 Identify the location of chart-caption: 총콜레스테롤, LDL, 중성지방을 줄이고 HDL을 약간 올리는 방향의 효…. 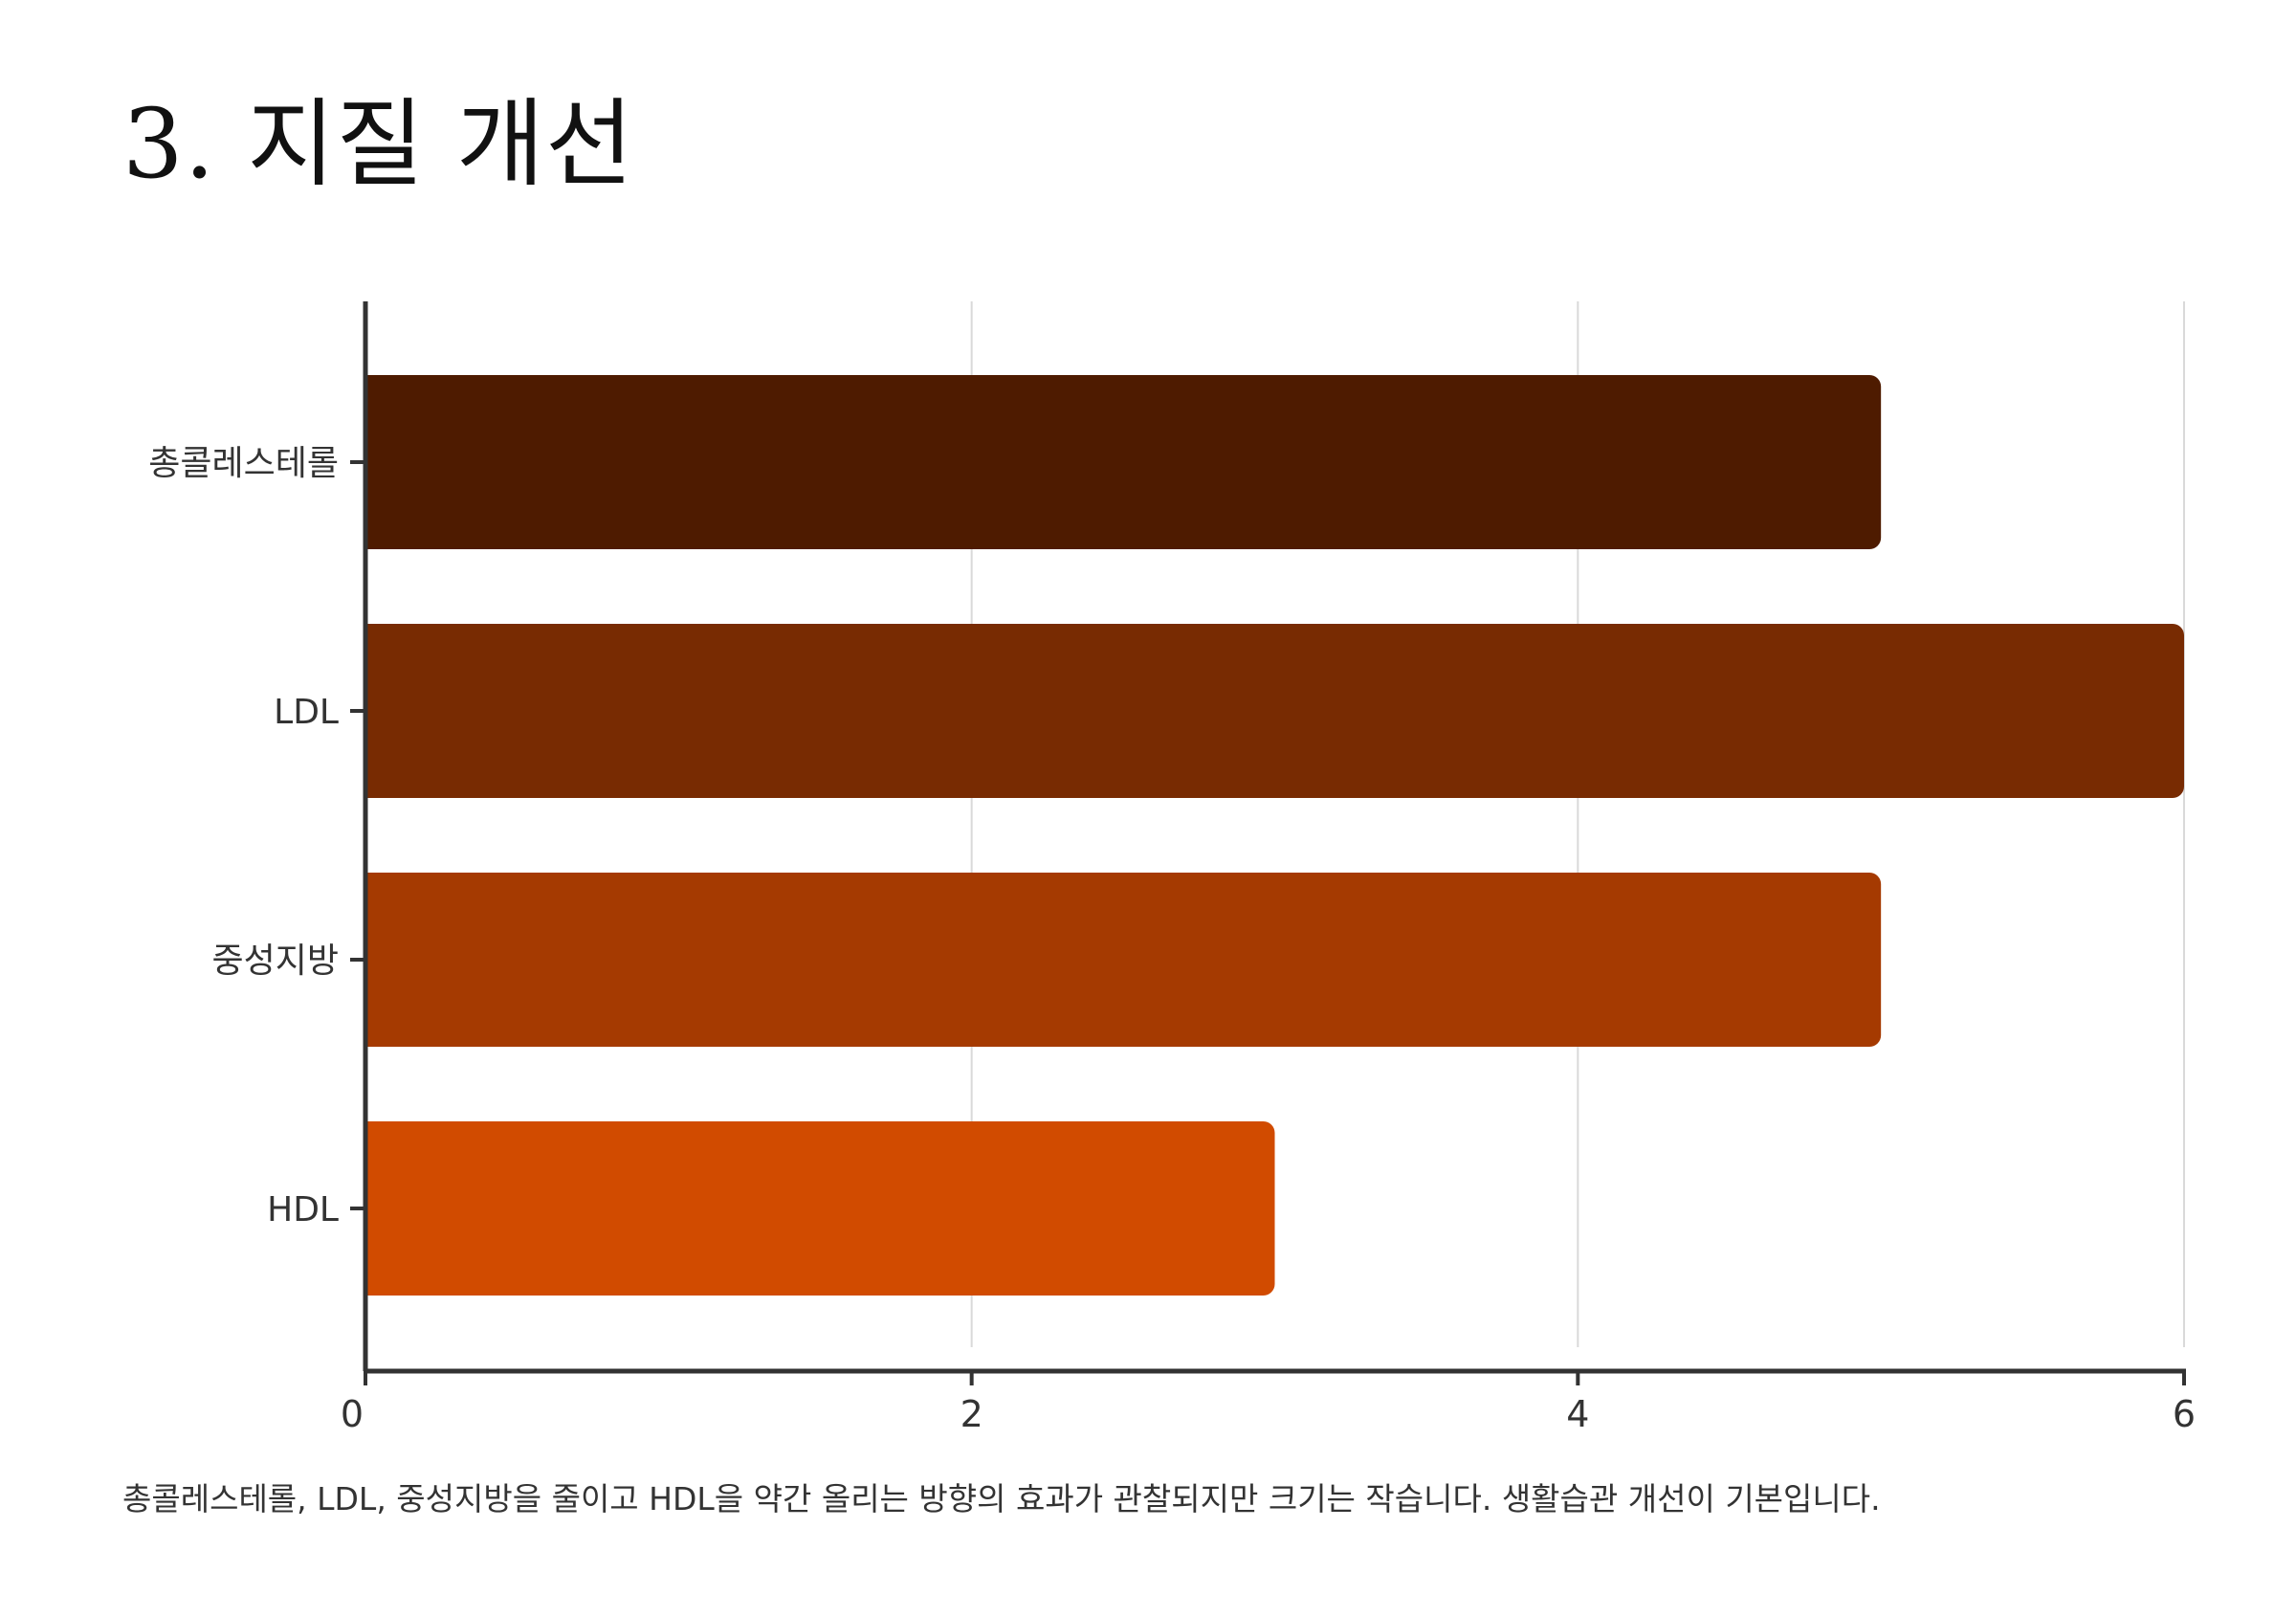
(1001, 1498).